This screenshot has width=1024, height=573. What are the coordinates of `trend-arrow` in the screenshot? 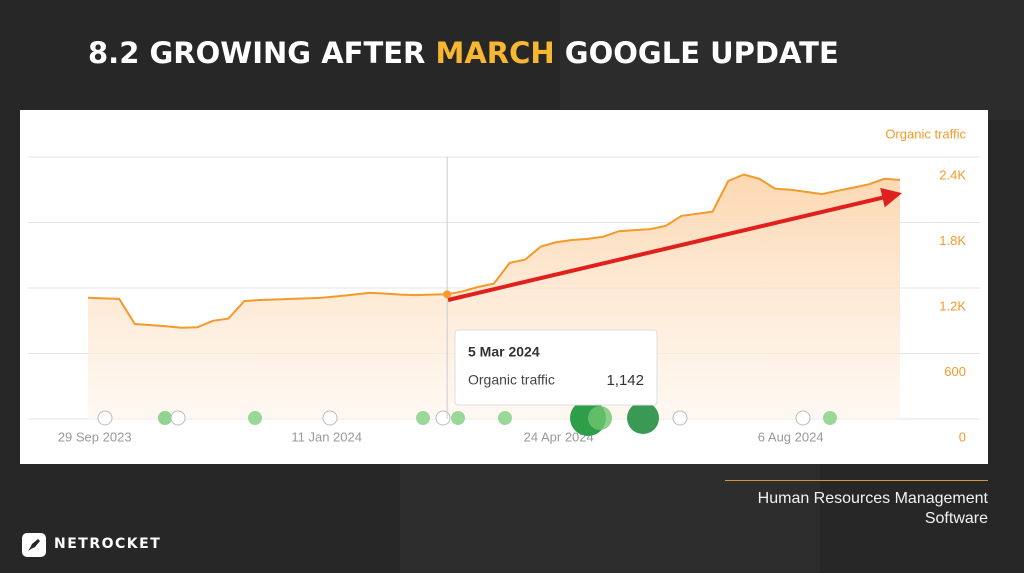 It's located at (674, 244).